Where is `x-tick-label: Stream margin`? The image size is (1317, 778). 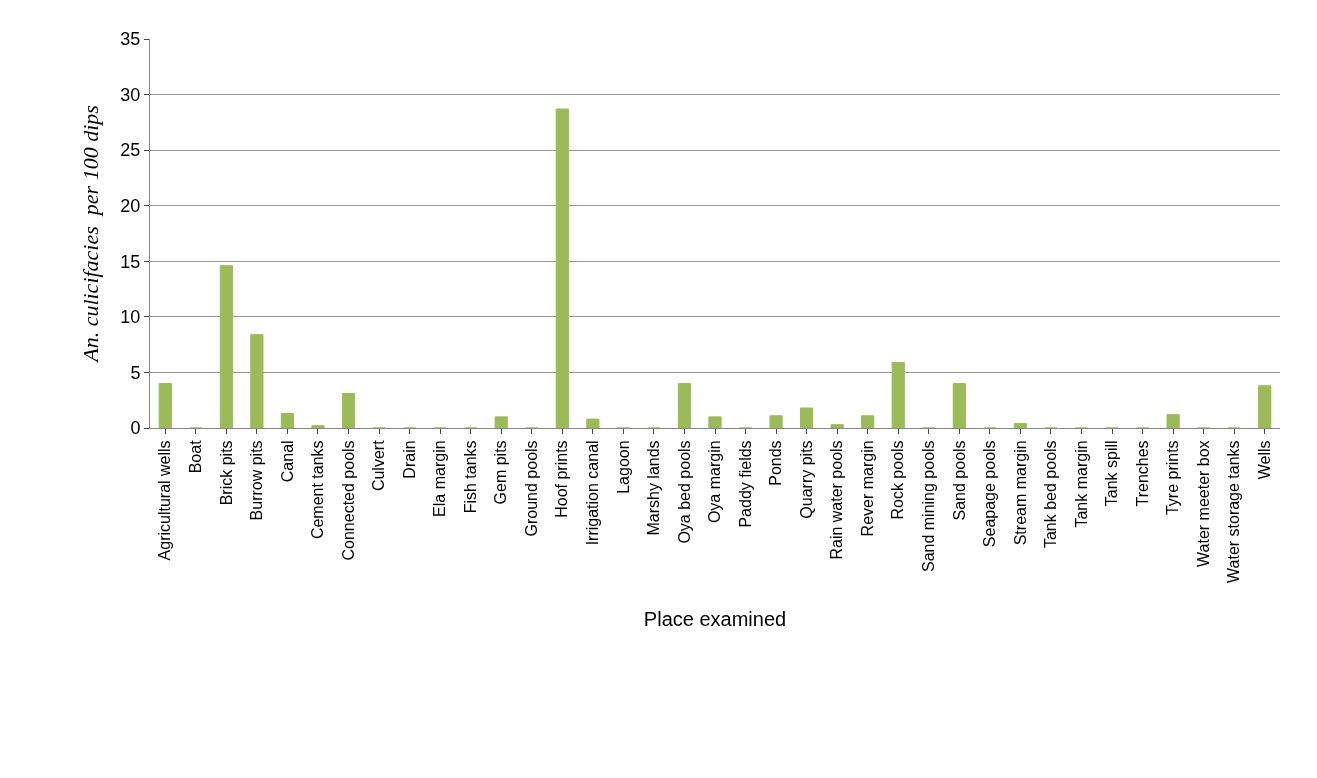 x-tick-label: Stream margin is located at coordinates (1020, 493).